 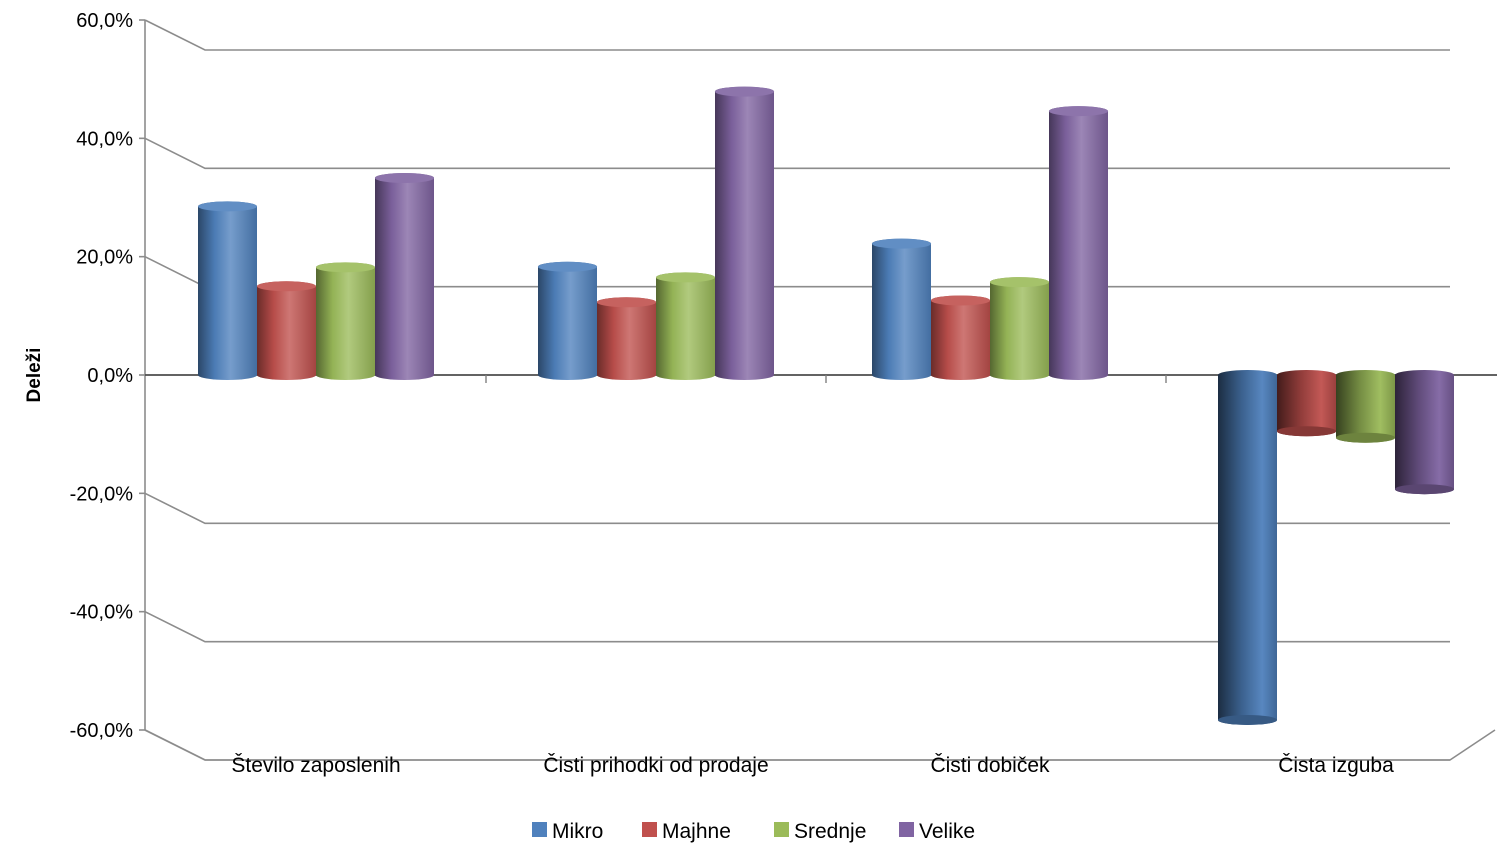 I want to click on legend-item-velike: Velike, so click(x=937, y=831).